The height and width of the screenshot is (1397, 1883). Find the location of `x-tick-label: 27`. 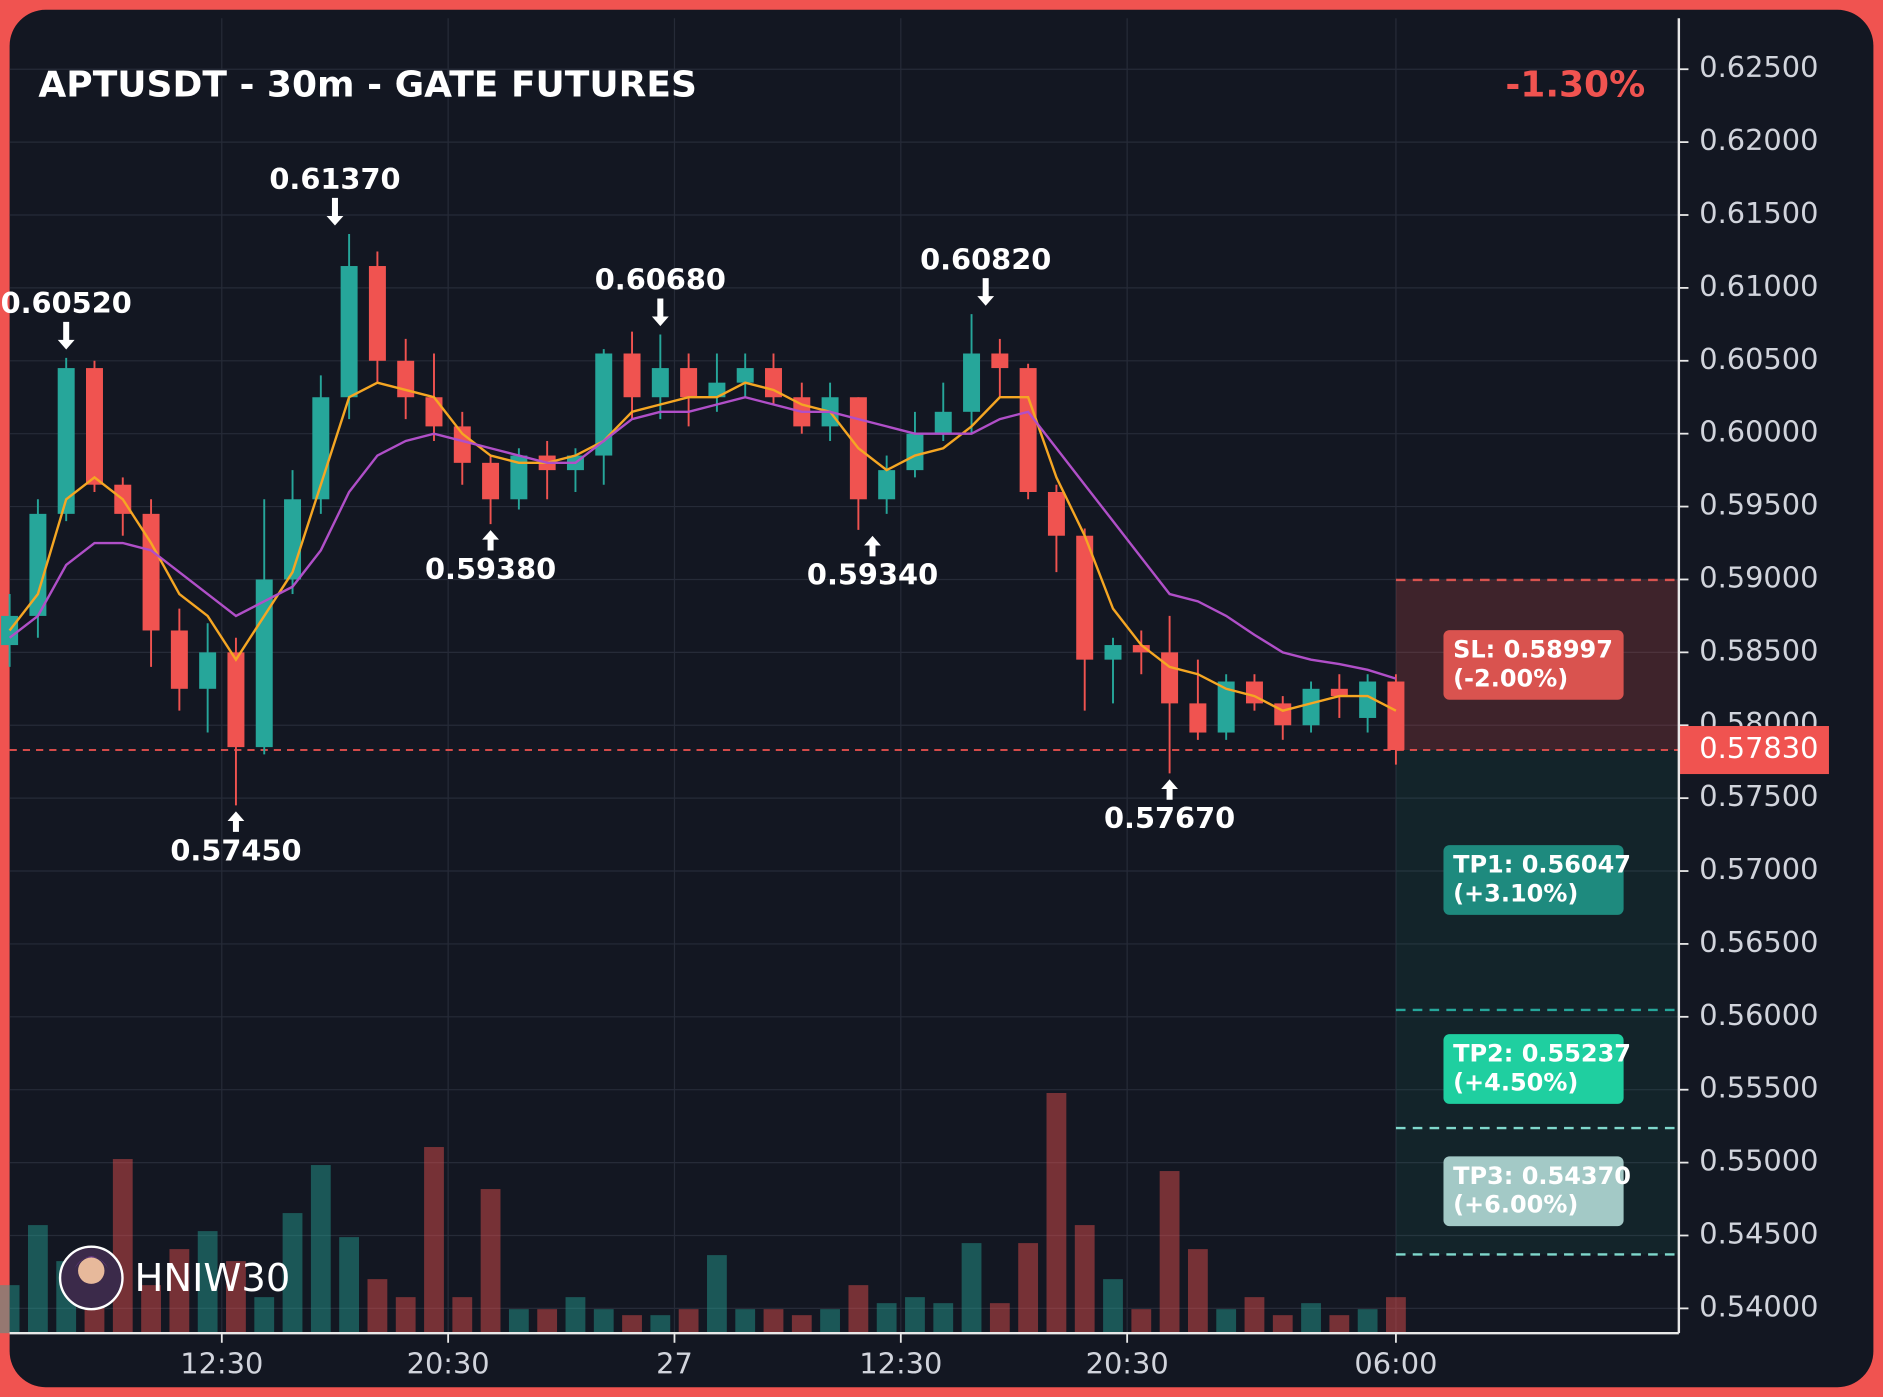

x-tick-label: 27 is located at coordinates (674, 1364).